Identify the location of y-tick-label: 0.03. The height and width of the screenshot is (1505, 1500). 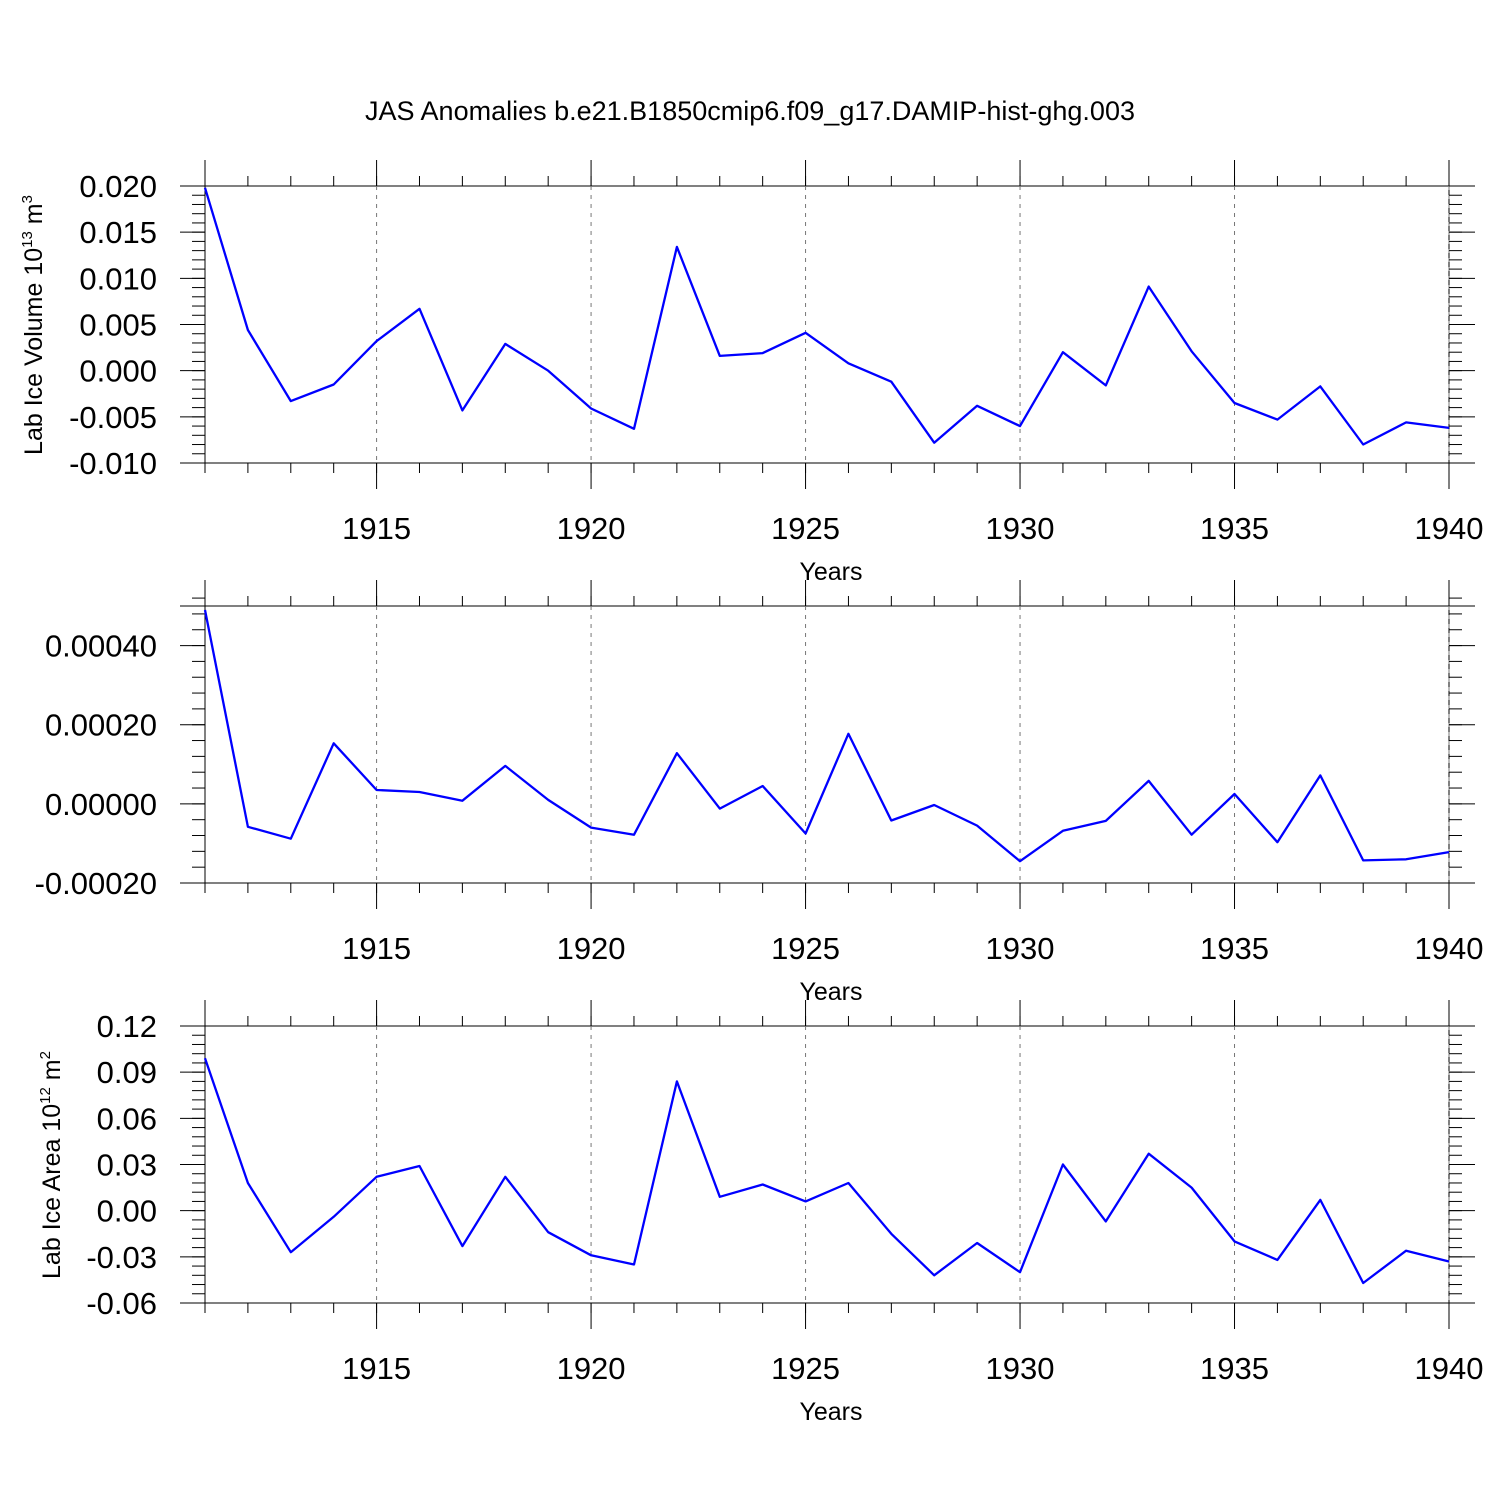
(127, 1165).